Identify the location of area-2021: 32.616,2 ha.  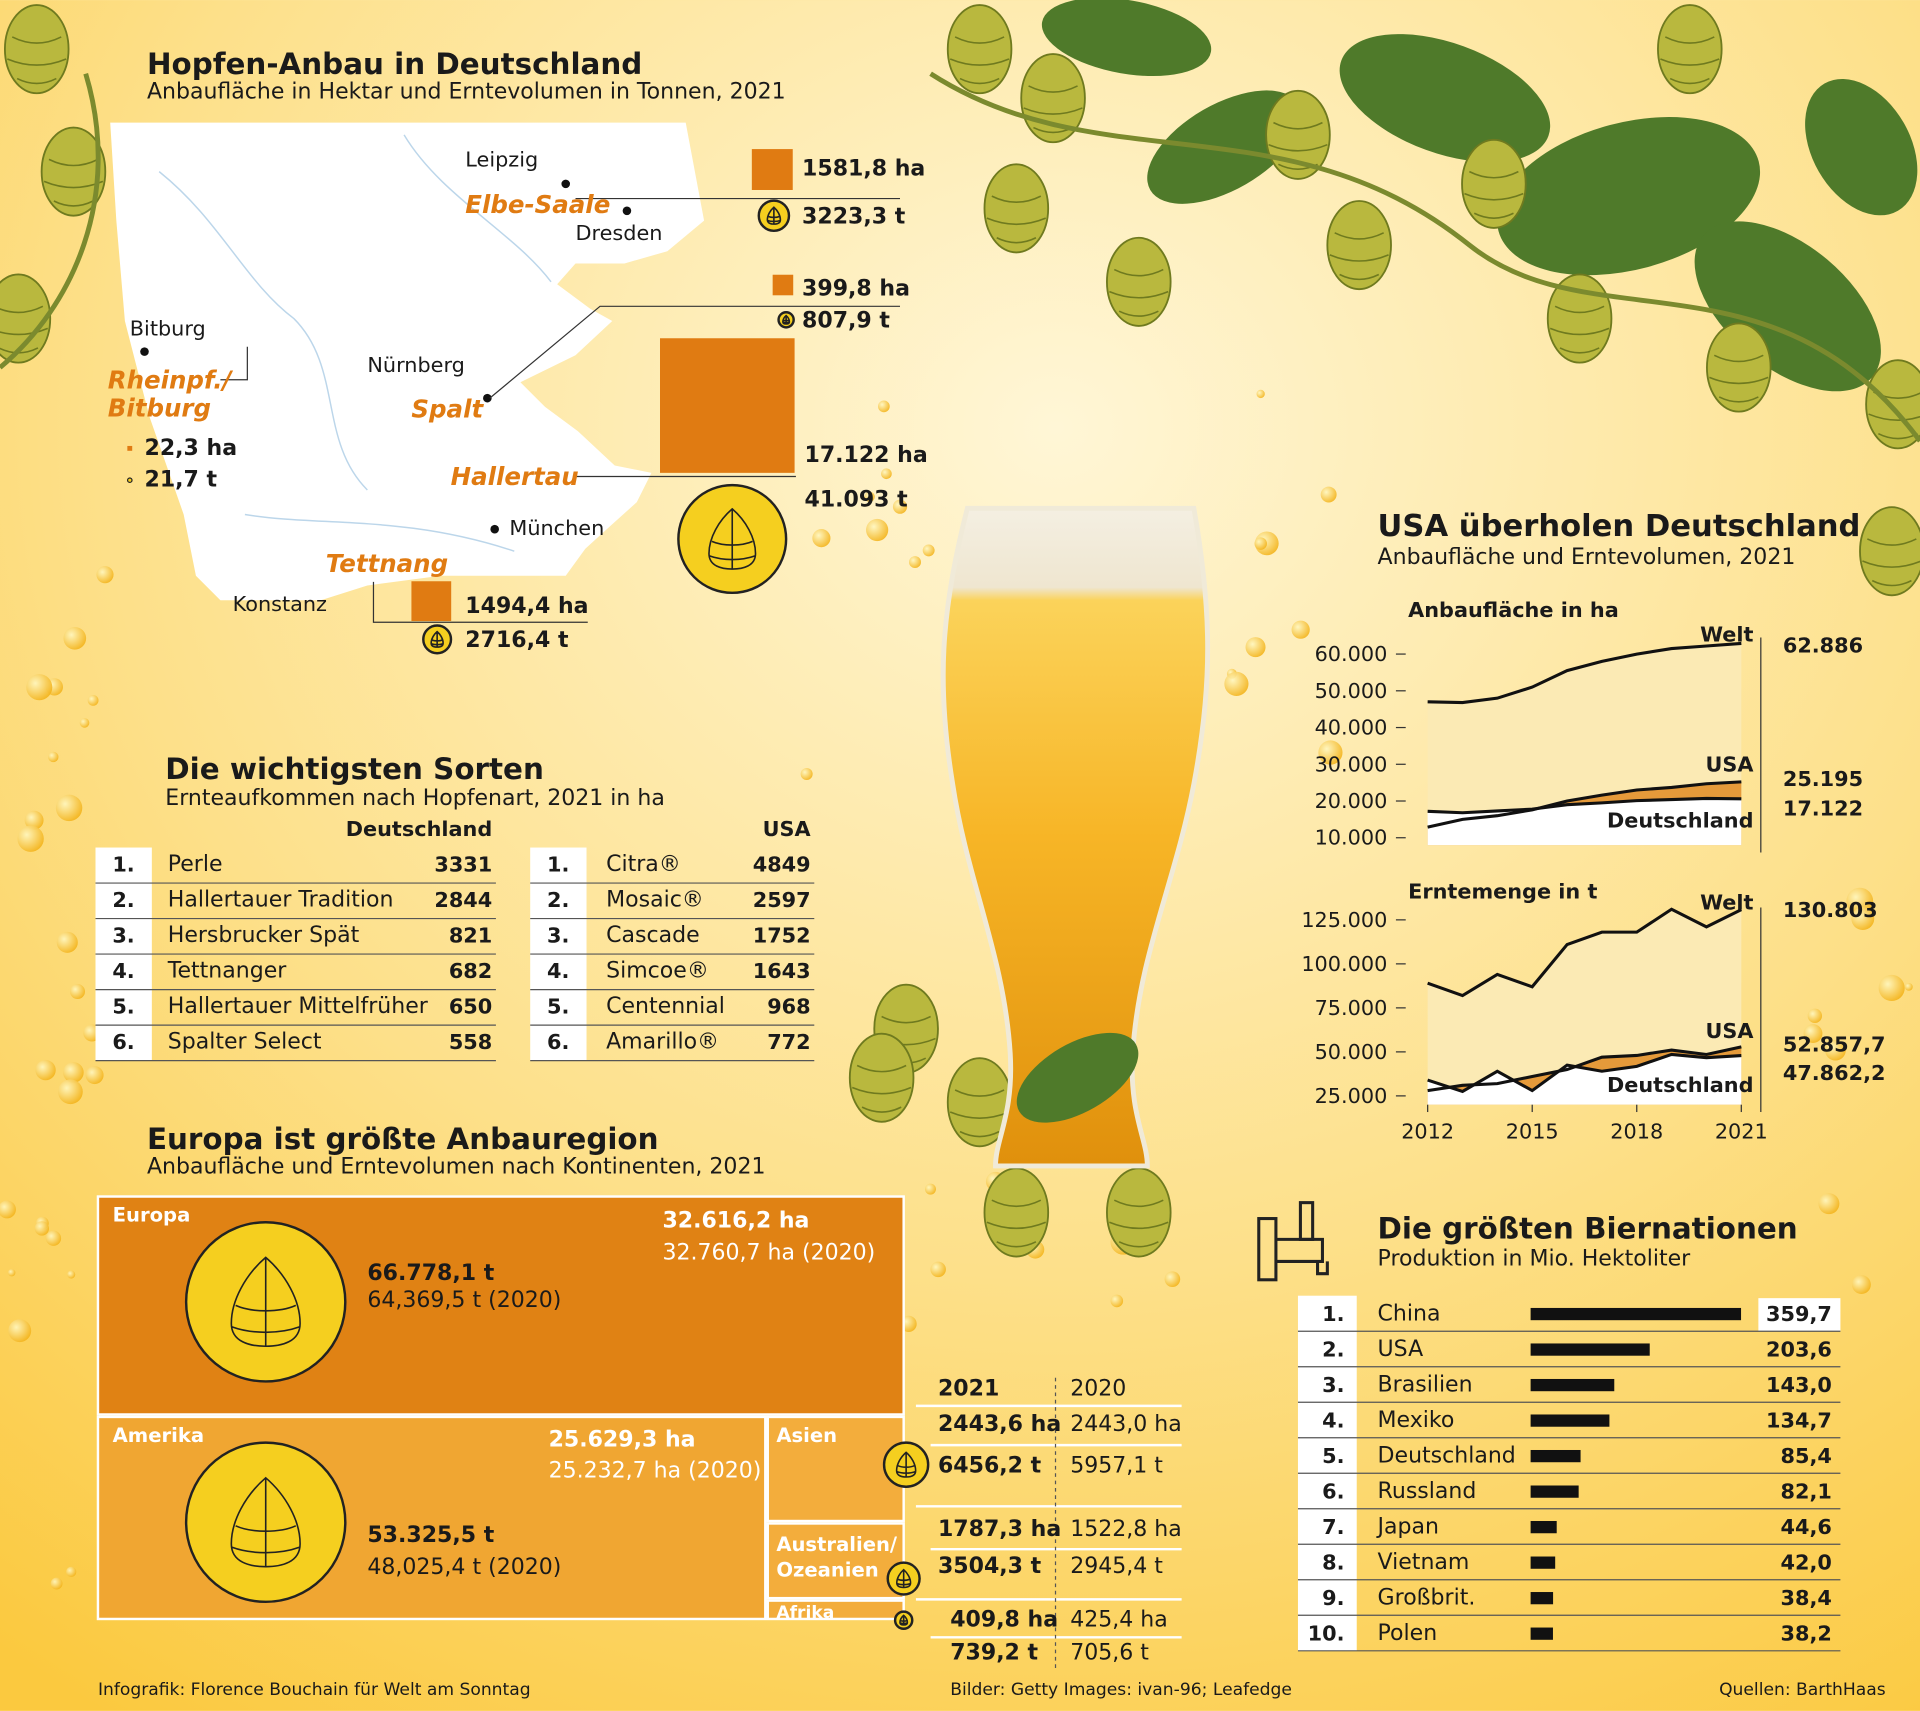
(735, 1221).